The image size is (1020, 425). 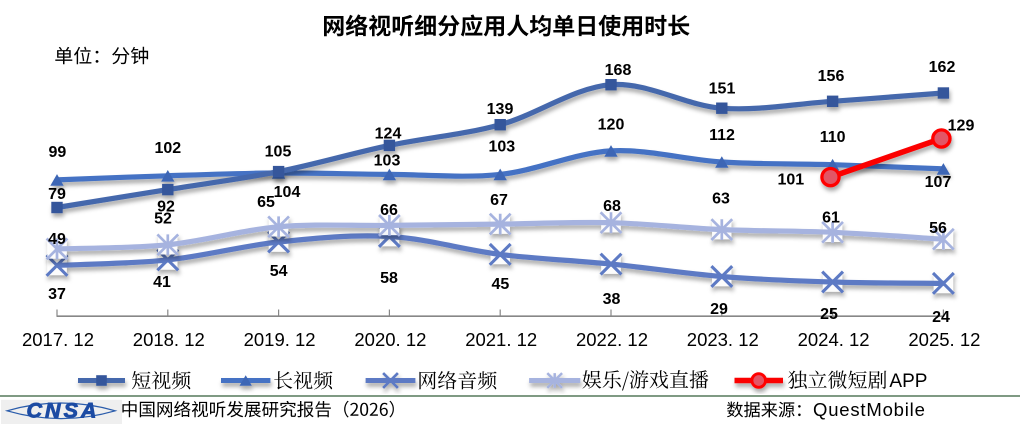 What do you see at coordinates (63, 411) in the screenshot?
I see `svg-text: CNSA` at bounding box center [63, 411].